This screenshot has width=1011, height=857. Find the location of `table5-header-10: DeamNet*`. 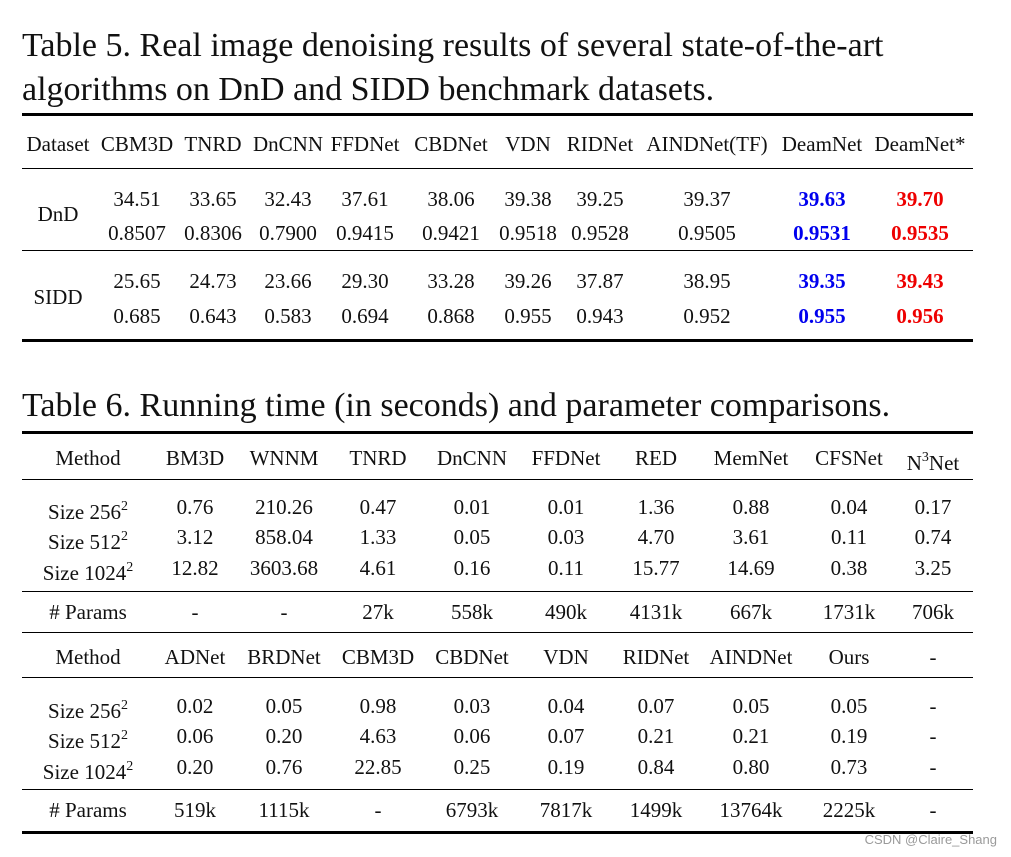

table5-header-10: DeamNet* is located at coordinates (920, 144).